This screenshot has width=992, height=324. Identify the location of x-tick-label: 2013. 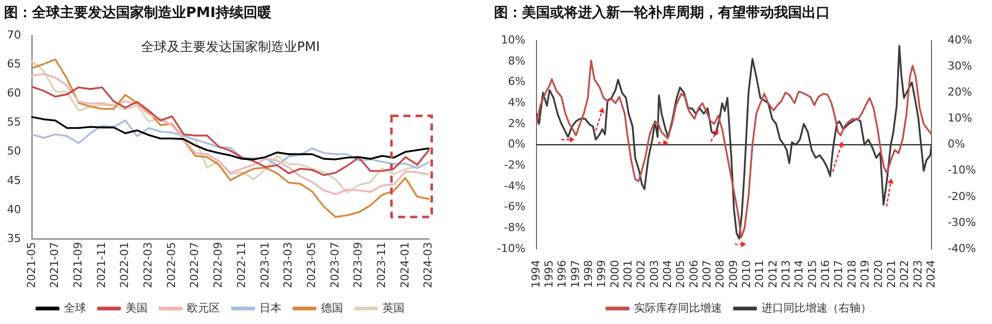
(786, 274).